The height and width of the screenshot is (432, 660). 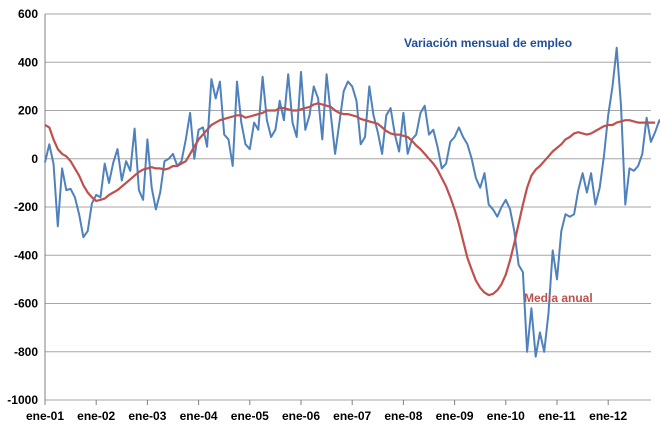 What do you see at coordinates (455, 416) in the screenshot?
I see `x-tick-label: ene-09` at bounding box center [455, 416].